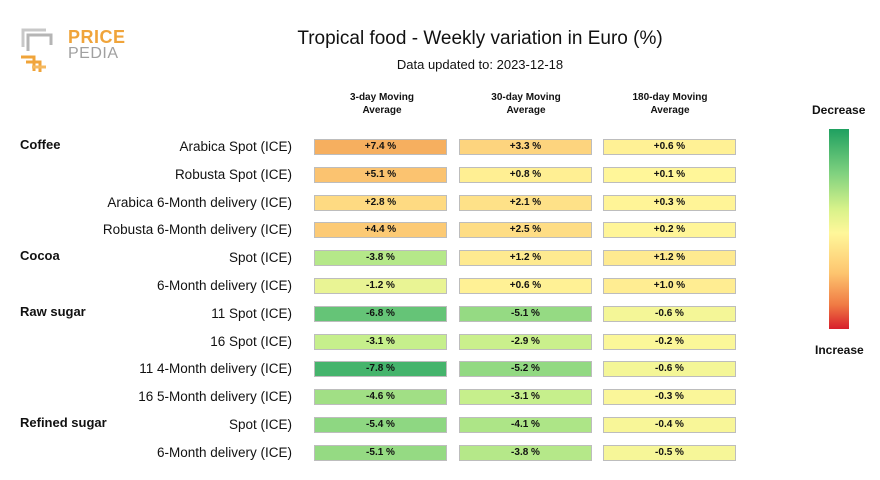 This screenshot has height=480, width=880. What do you see at coordinates (525, 341) in the screenshot?
I see `heatmap-cell: -2.9 %` at bounding box center [525, 341].